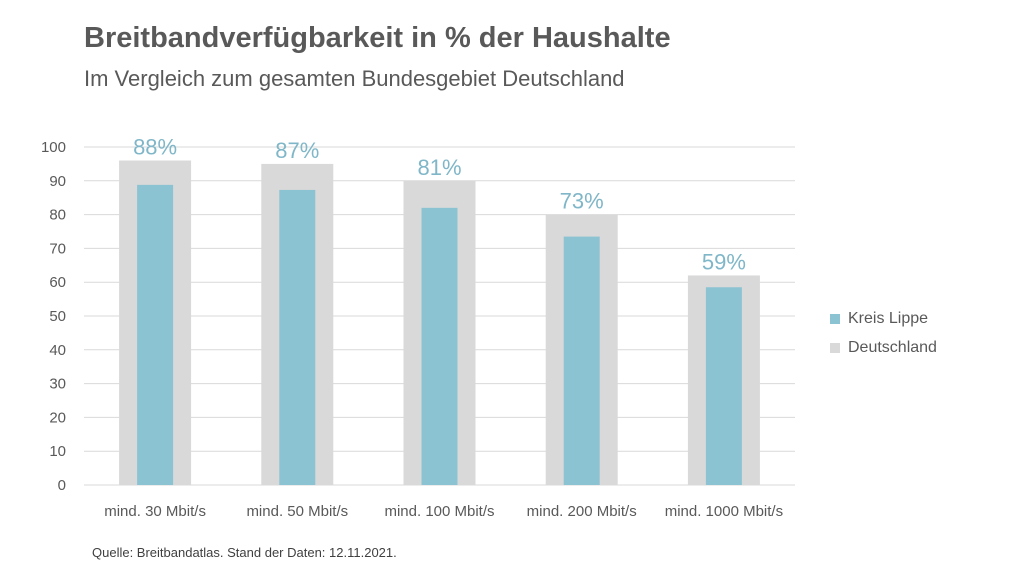 This screenshot has width=1033, height=585. Describe the element at coordinates (724, 511) in the screenshot. I see `x-tick-label: mind. 1000 Mbit/s` at that location.